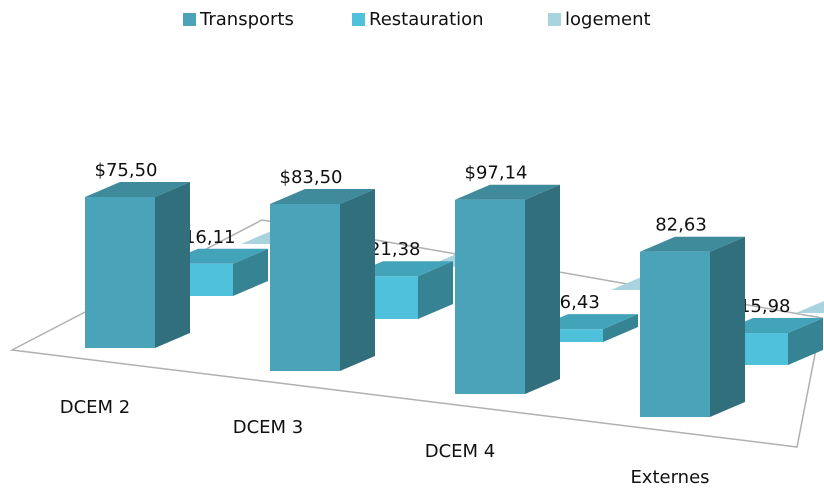 The width and height of the screenshot is (824, 489). What do you see at coordinates (126, 170) in the screenshot?
I see `data-label: $75,50` at bounding box center [126, 170].